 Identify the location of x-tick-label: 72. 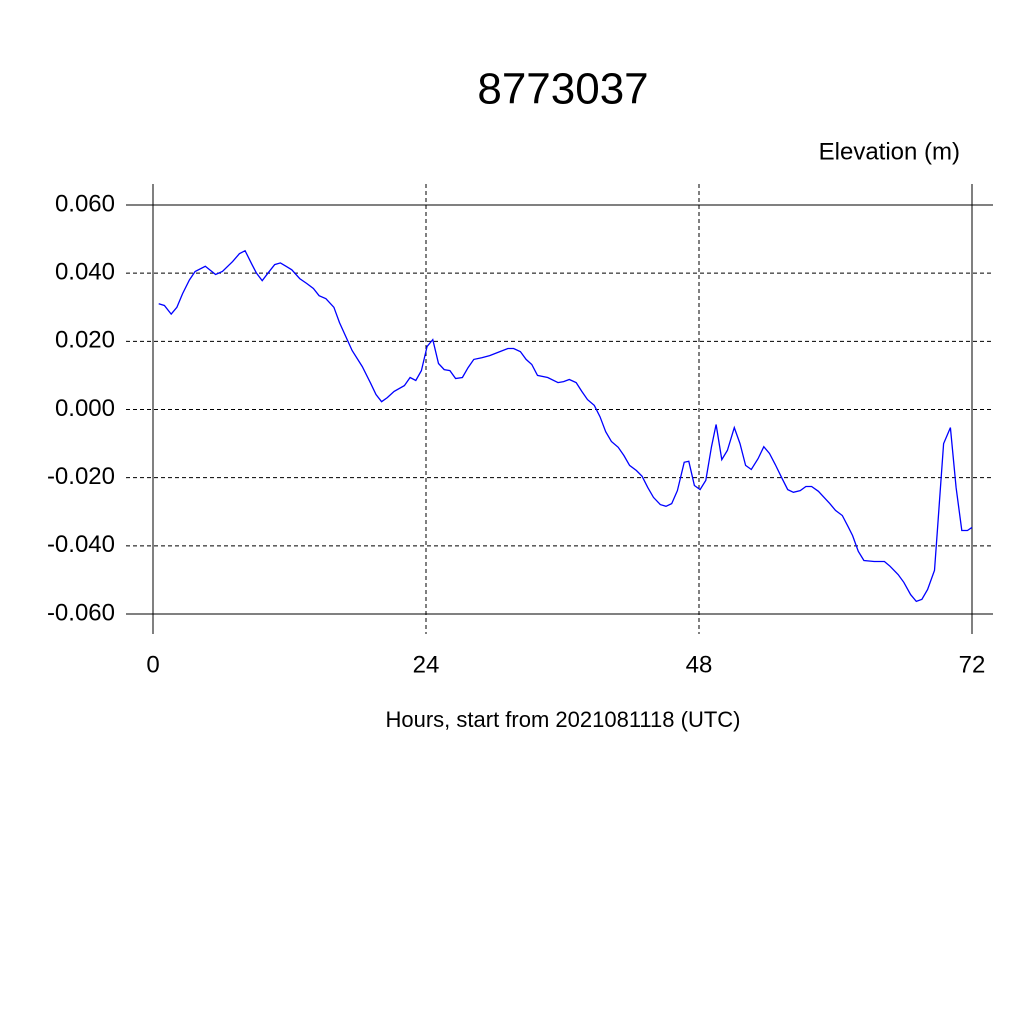
(972, 664).